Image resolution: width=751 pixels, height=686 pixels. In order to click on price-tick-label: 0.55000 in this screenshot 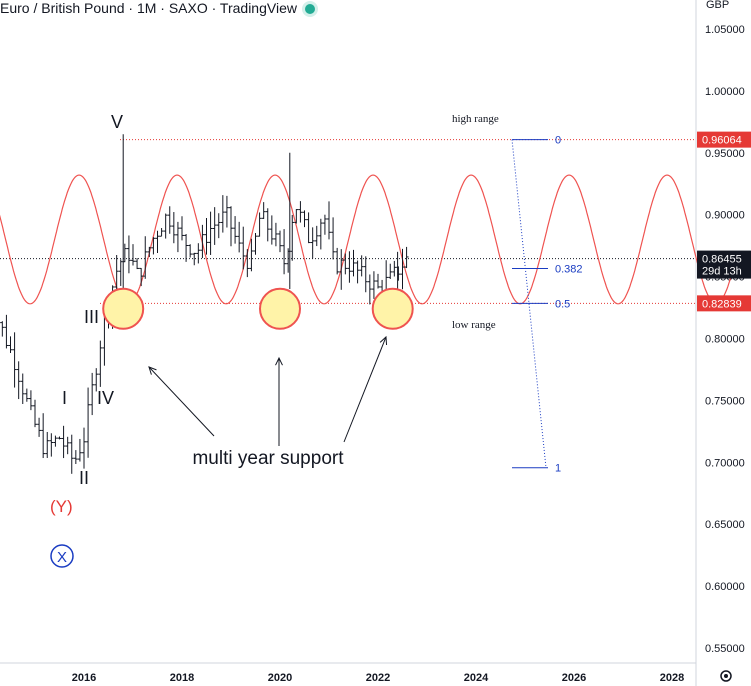, I will do `click(725, 649)`.